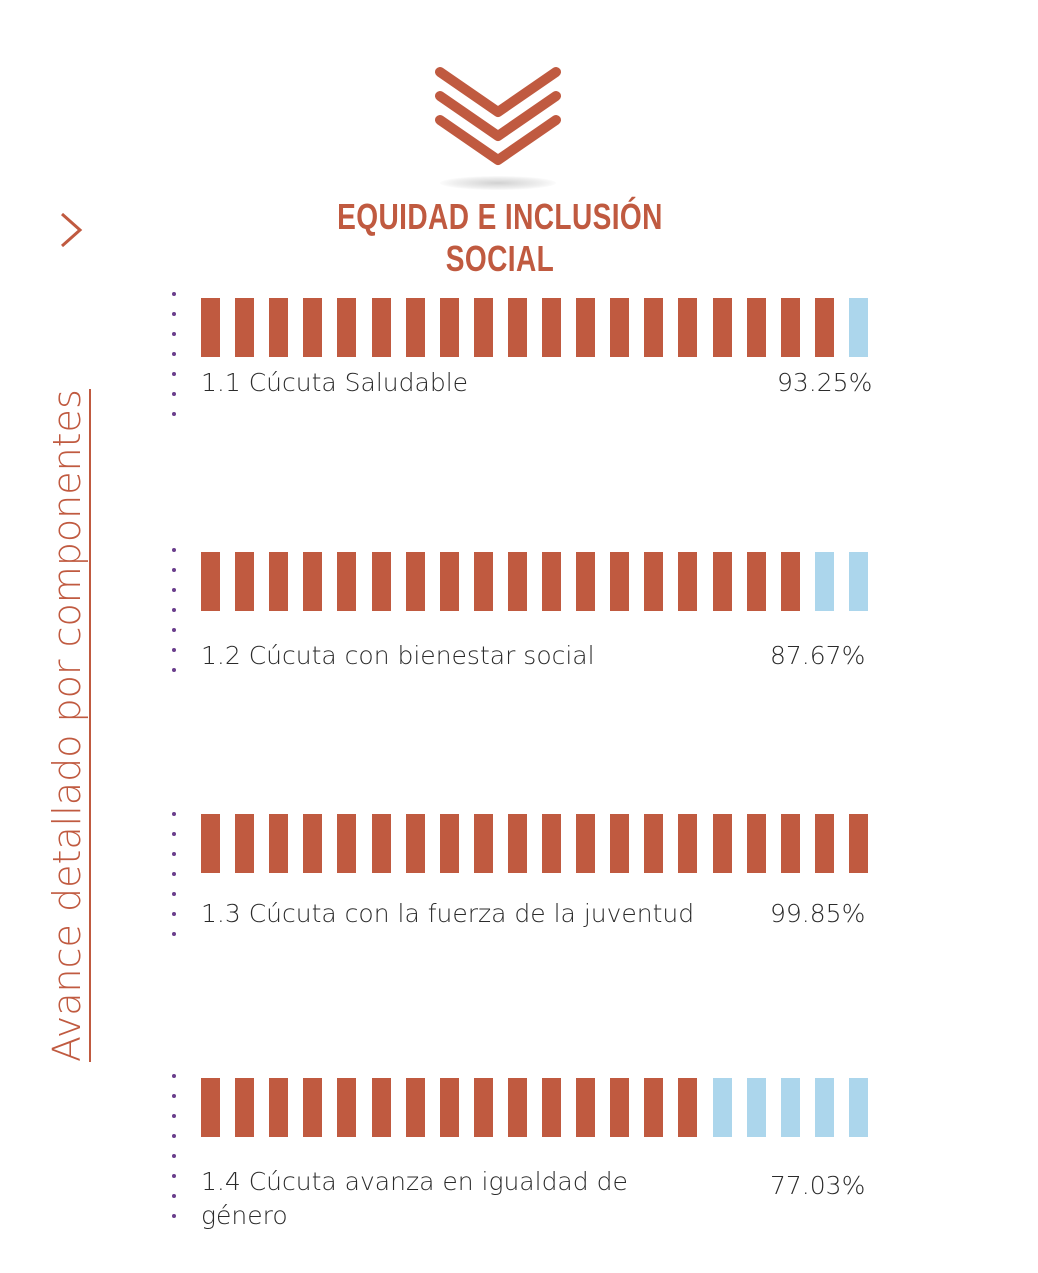 The image size is (1038, 1273). I want to click on component-percentage: 93.25%, so click(825, 382).